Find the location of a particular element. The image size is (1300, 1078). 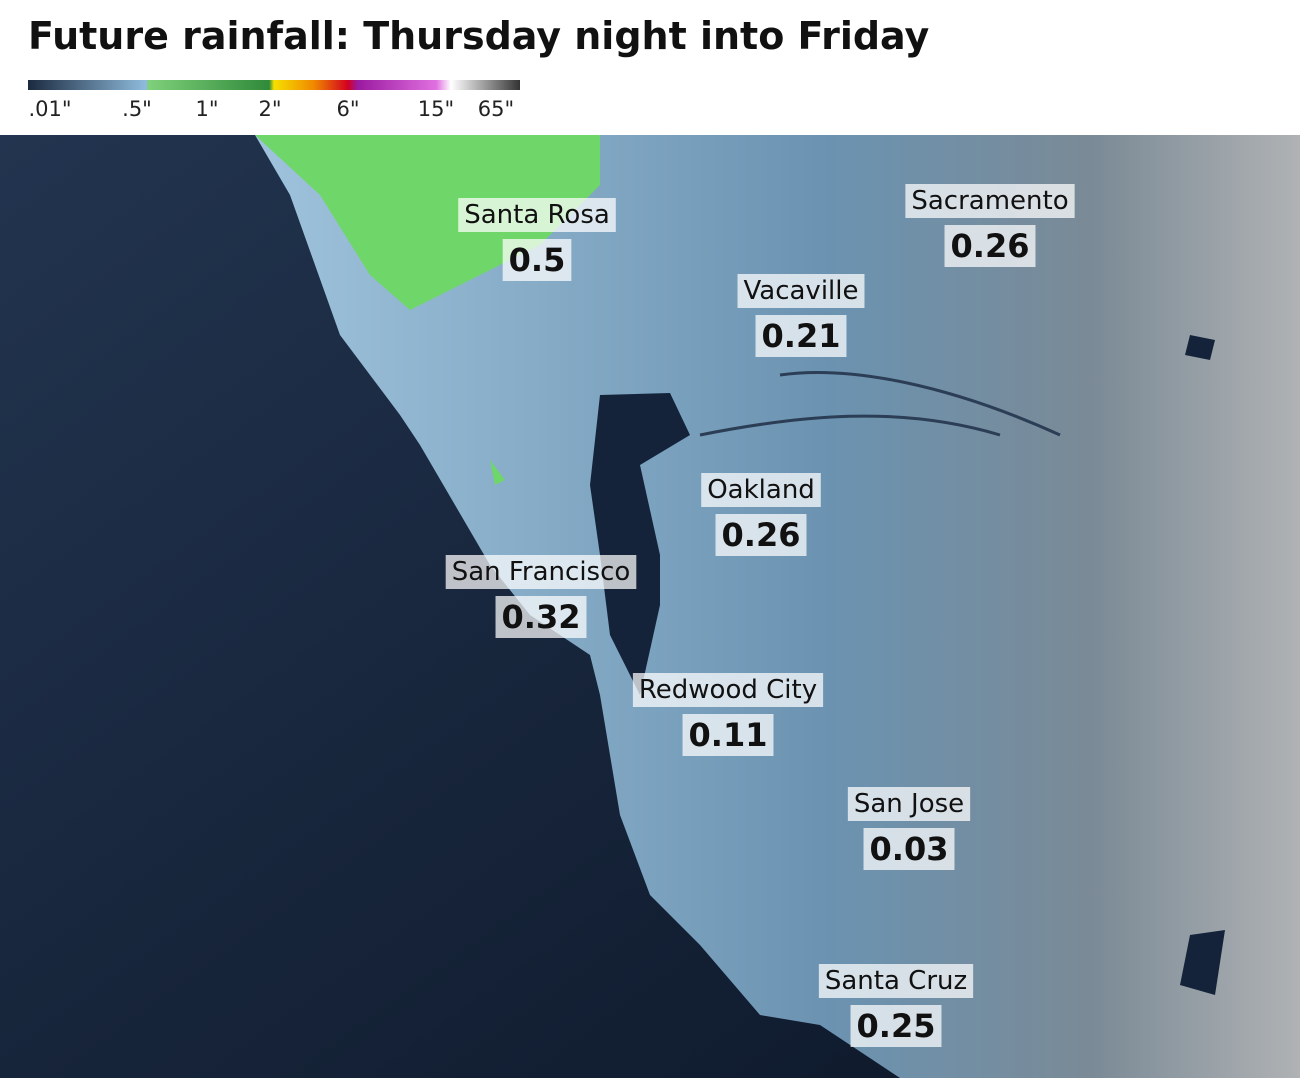

legend-label: 65" is located at coordinates (496, 109).